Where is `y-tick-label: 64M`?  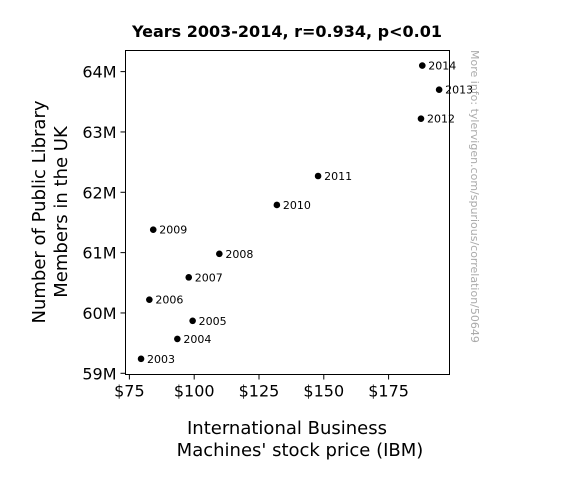
y-tick-label: 64M is located at coordinates (99, 72).